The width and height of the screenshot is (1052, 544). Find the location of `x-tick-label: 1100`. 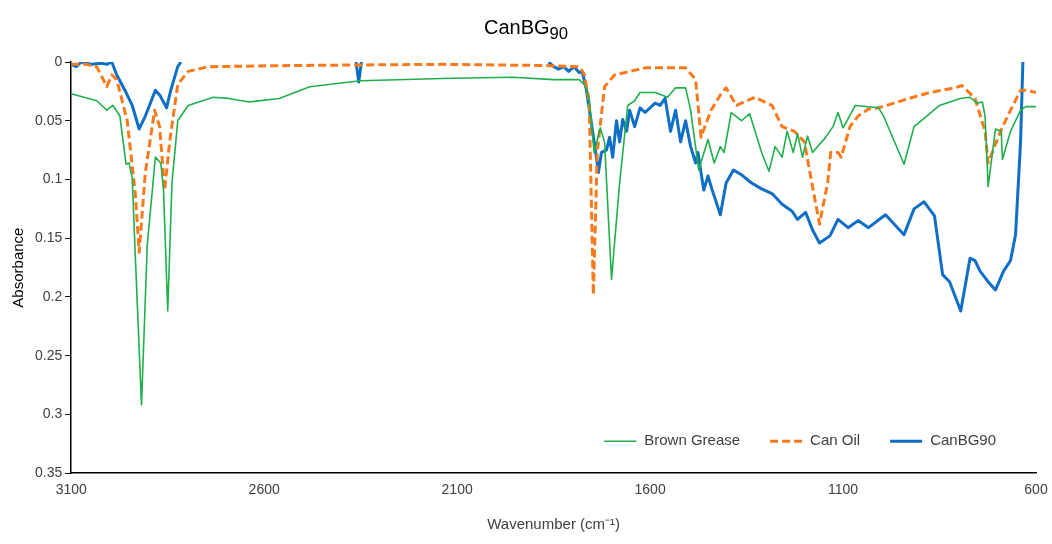

x-tick-label: 1100 is located at coordinates (843, 489).